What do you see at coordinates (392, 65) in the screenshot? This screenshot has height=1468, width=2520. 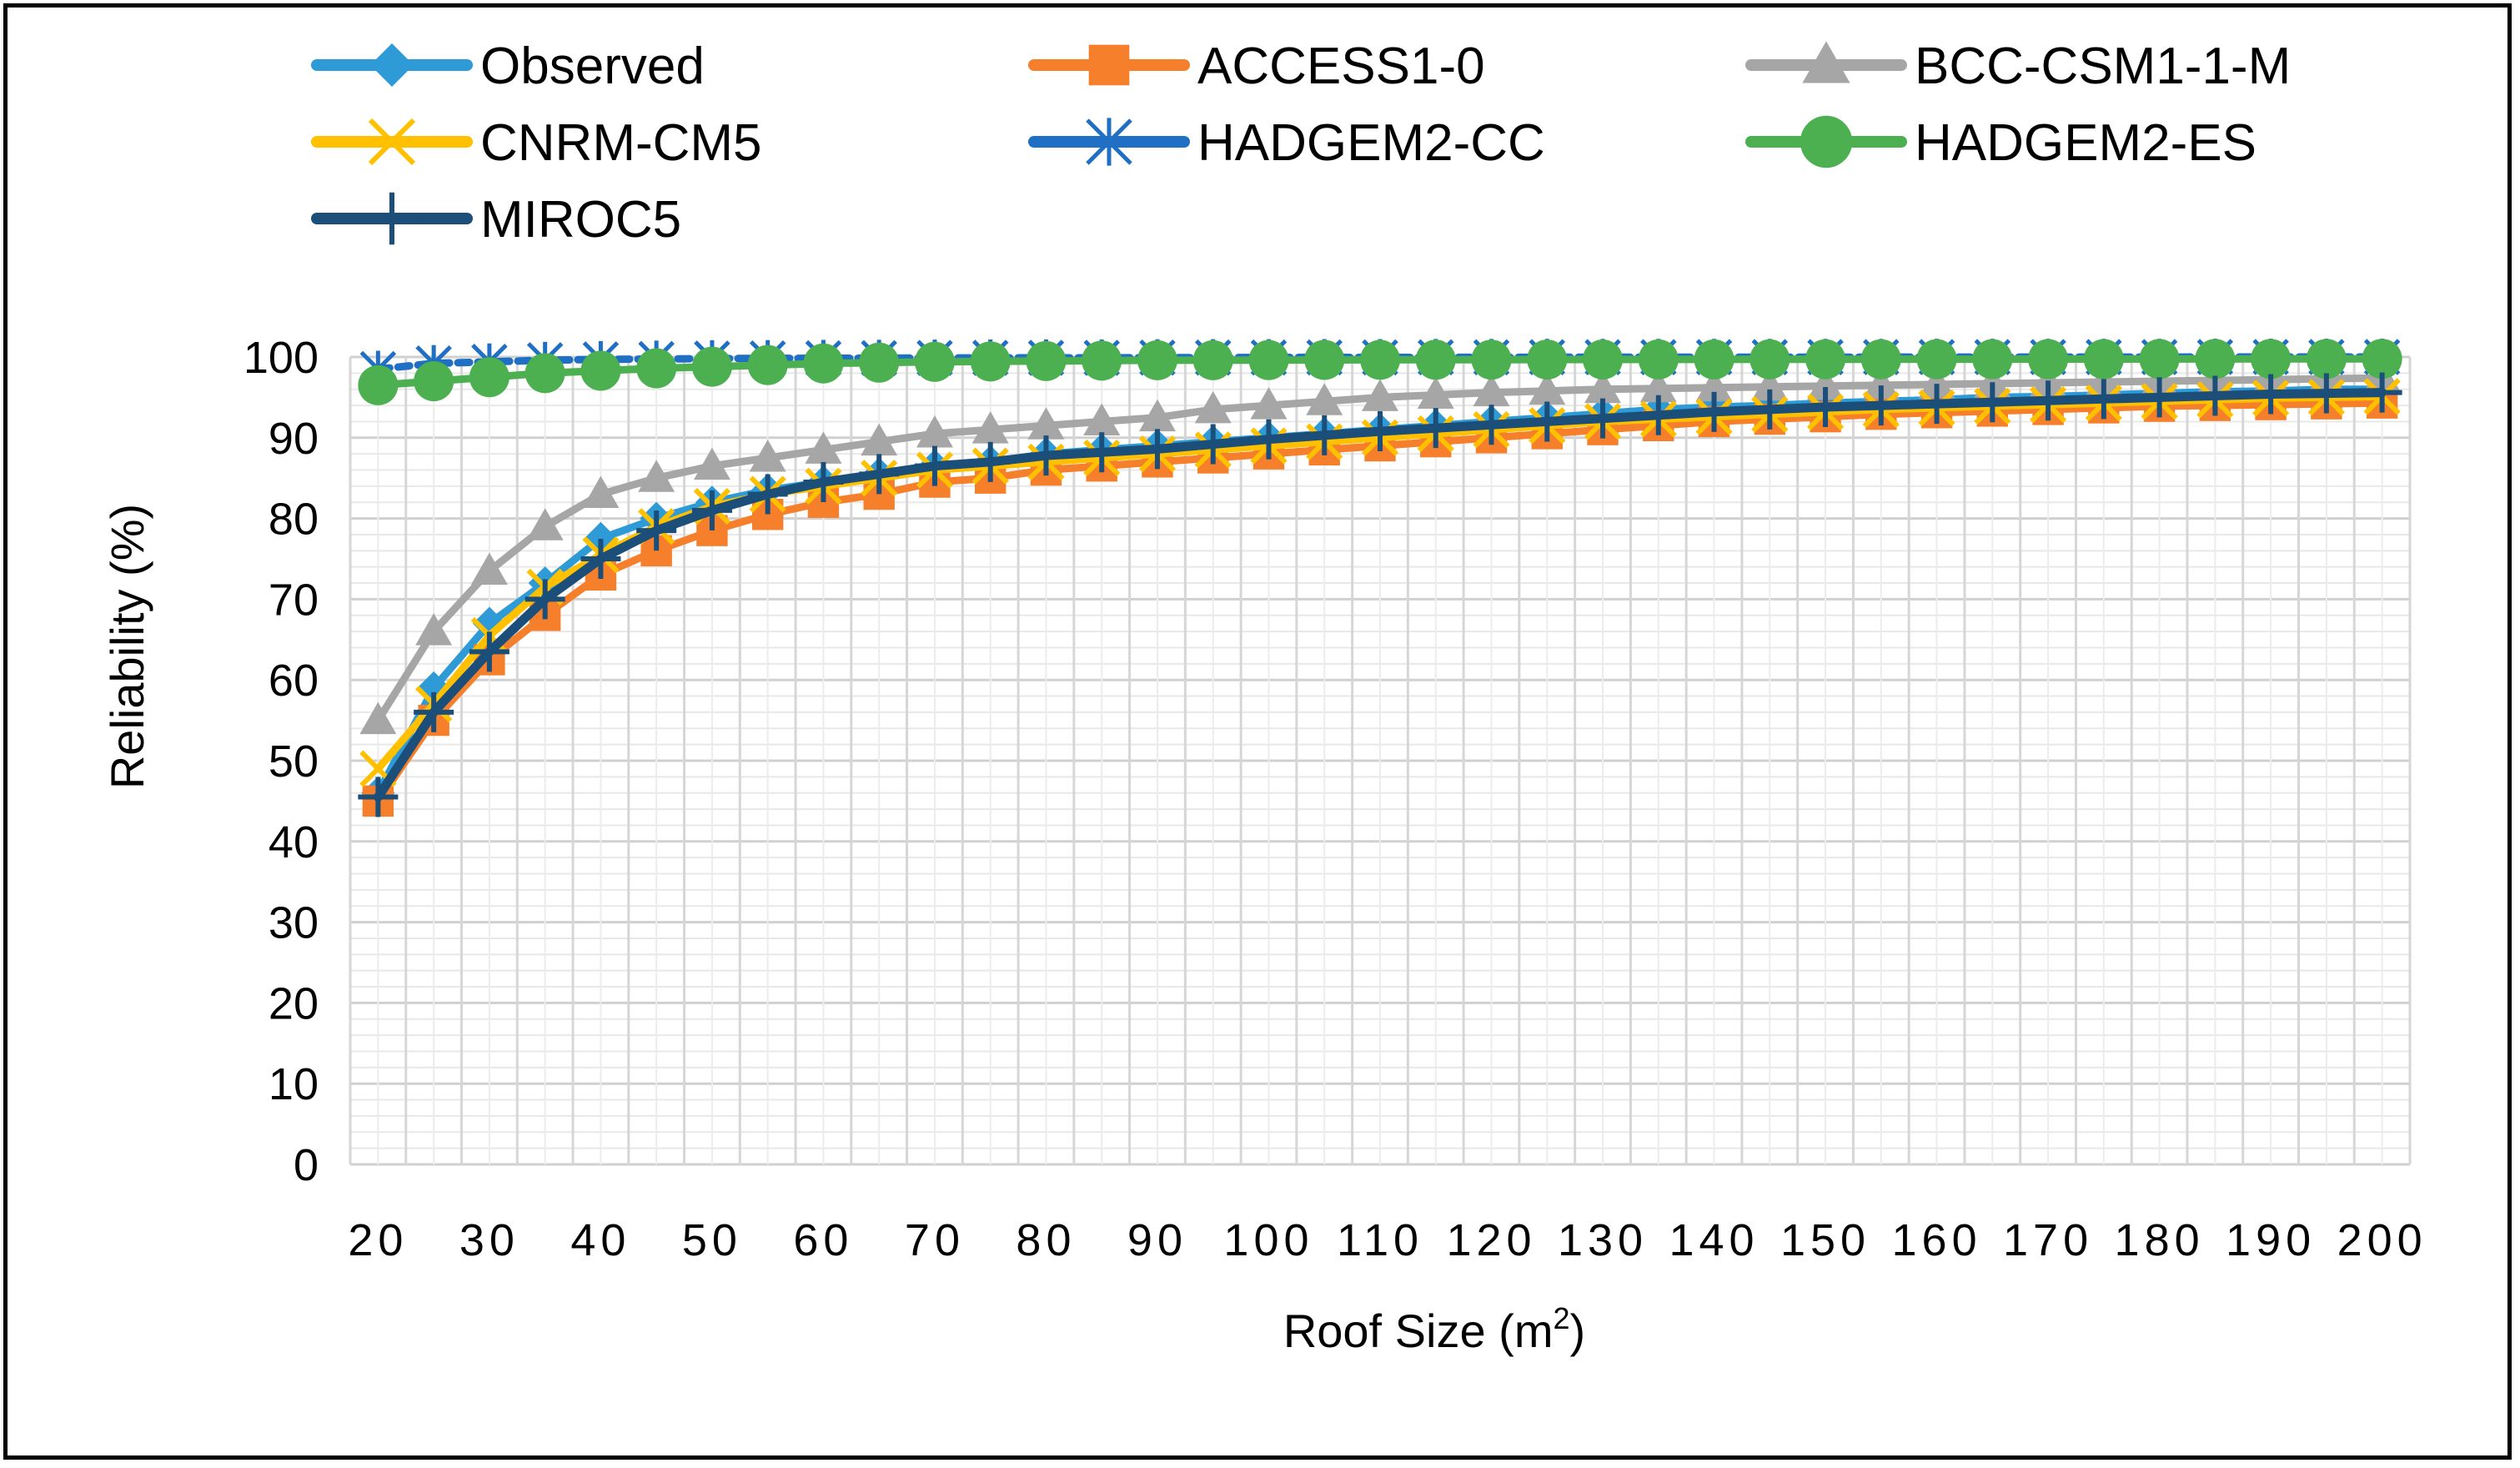 I see `diamond-marker` at bounding box center [392, 65].